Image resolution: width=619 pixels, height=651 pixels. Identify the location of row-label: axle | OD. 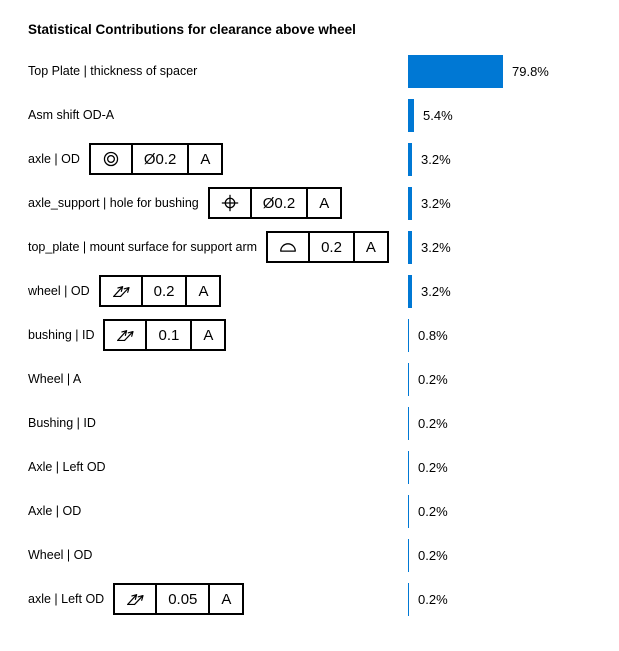
(54, 159).